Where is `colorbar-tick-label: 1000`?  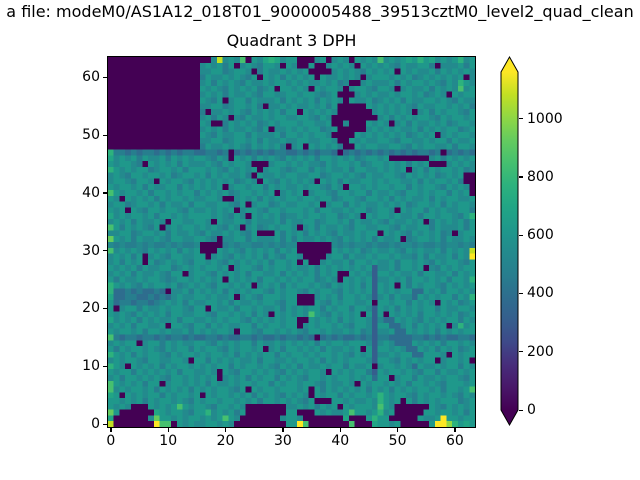 colorbar-tick-label: 1000 is located at coordinates (545, 118).